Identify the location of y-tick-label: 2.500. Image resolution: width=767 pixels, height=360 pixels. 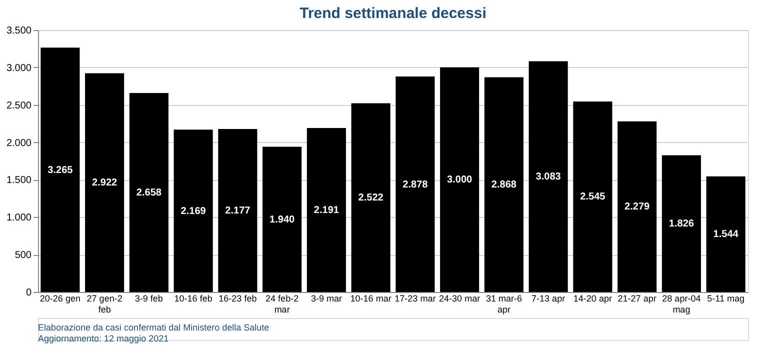
(19, 106).